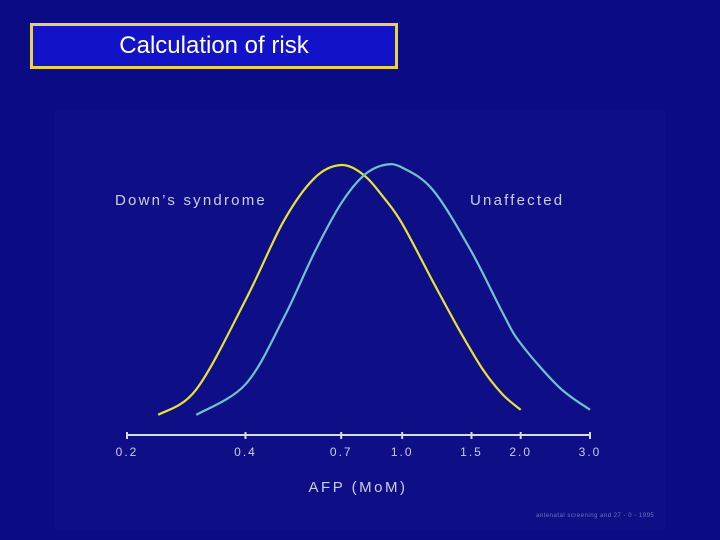  I want to click on credit-text: antenatal screening and 27 - 0 - 1995, so click(595, 516).